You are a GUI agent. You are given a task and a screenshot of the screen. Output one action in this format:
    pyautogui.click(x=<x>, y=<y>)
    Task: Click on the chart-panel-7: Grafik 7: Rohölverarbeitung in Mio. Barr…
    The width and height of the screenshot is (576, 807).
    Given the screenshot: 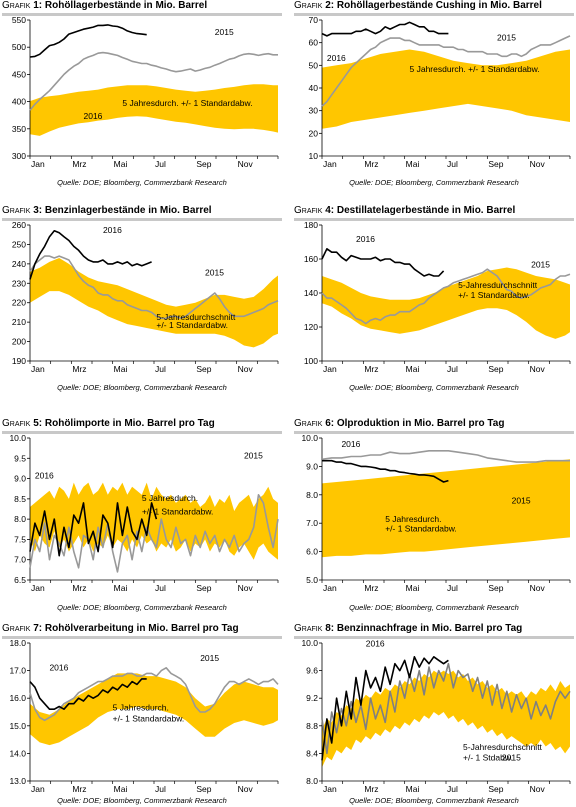 What is the action you would take?
    pyautogui.click(x=142, y=715)
    